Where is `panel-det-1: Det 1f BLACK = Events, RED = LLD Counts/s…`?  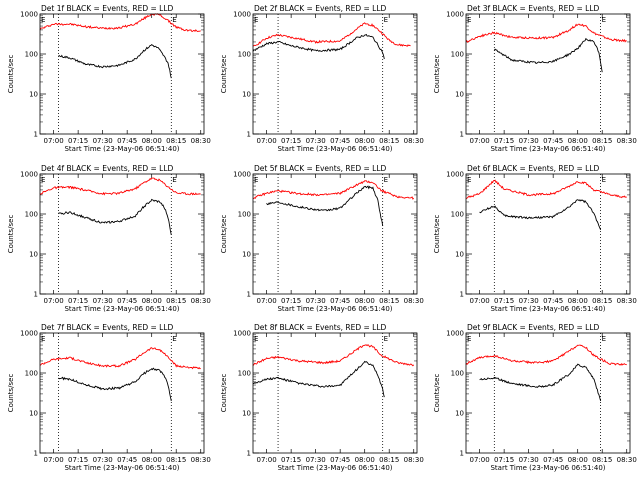 panel-det-1: Det 1f BLACK = Events, RED = LLD Counts/s… is located at coordinates (109, 78).